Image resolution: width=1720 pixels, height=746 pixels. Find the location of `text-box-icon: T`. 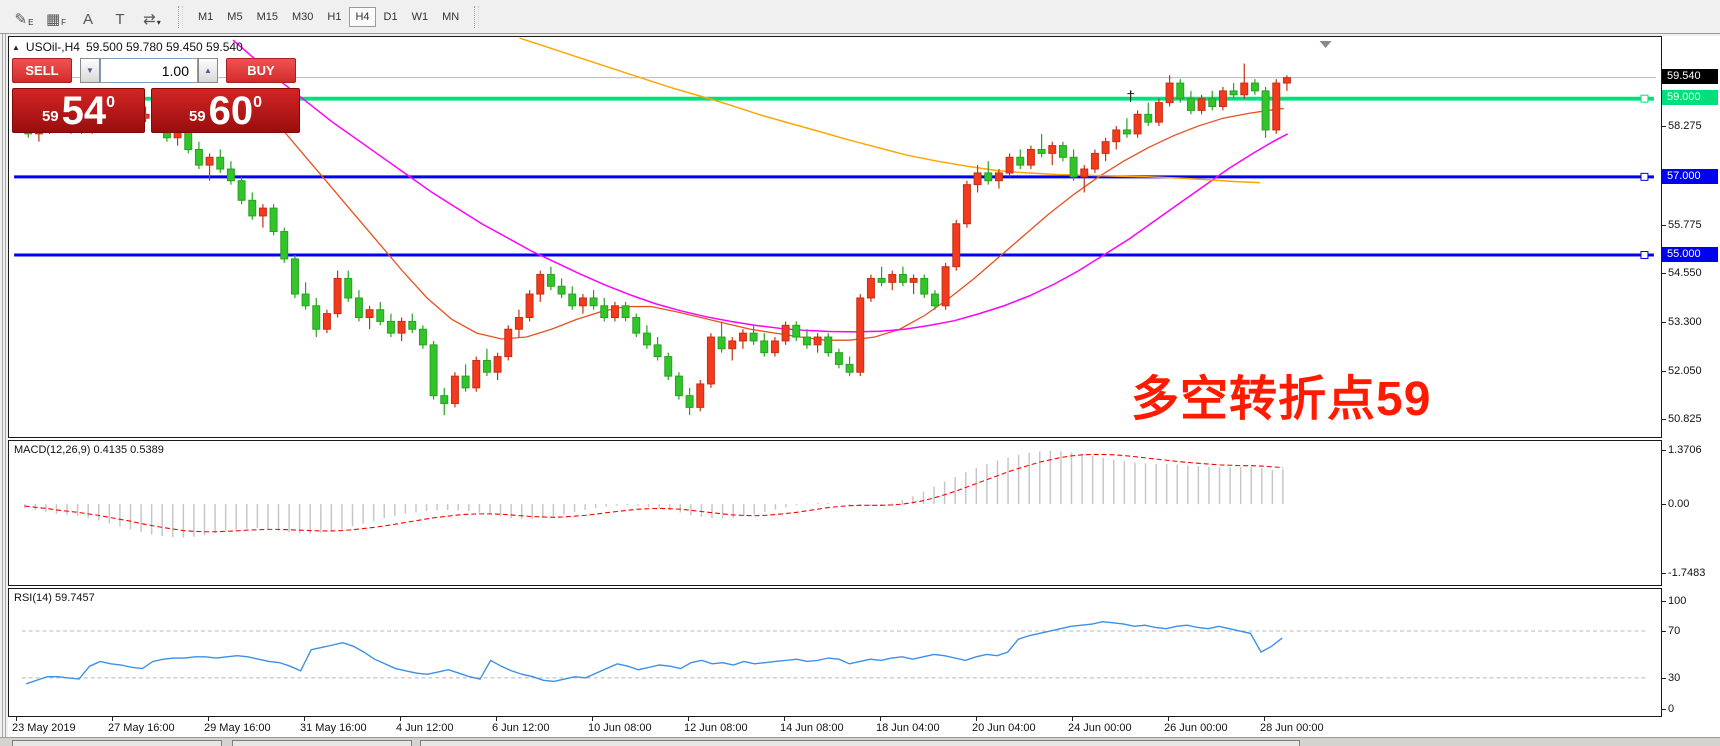

text-box-icon: T is located at coordinates (120, 19).